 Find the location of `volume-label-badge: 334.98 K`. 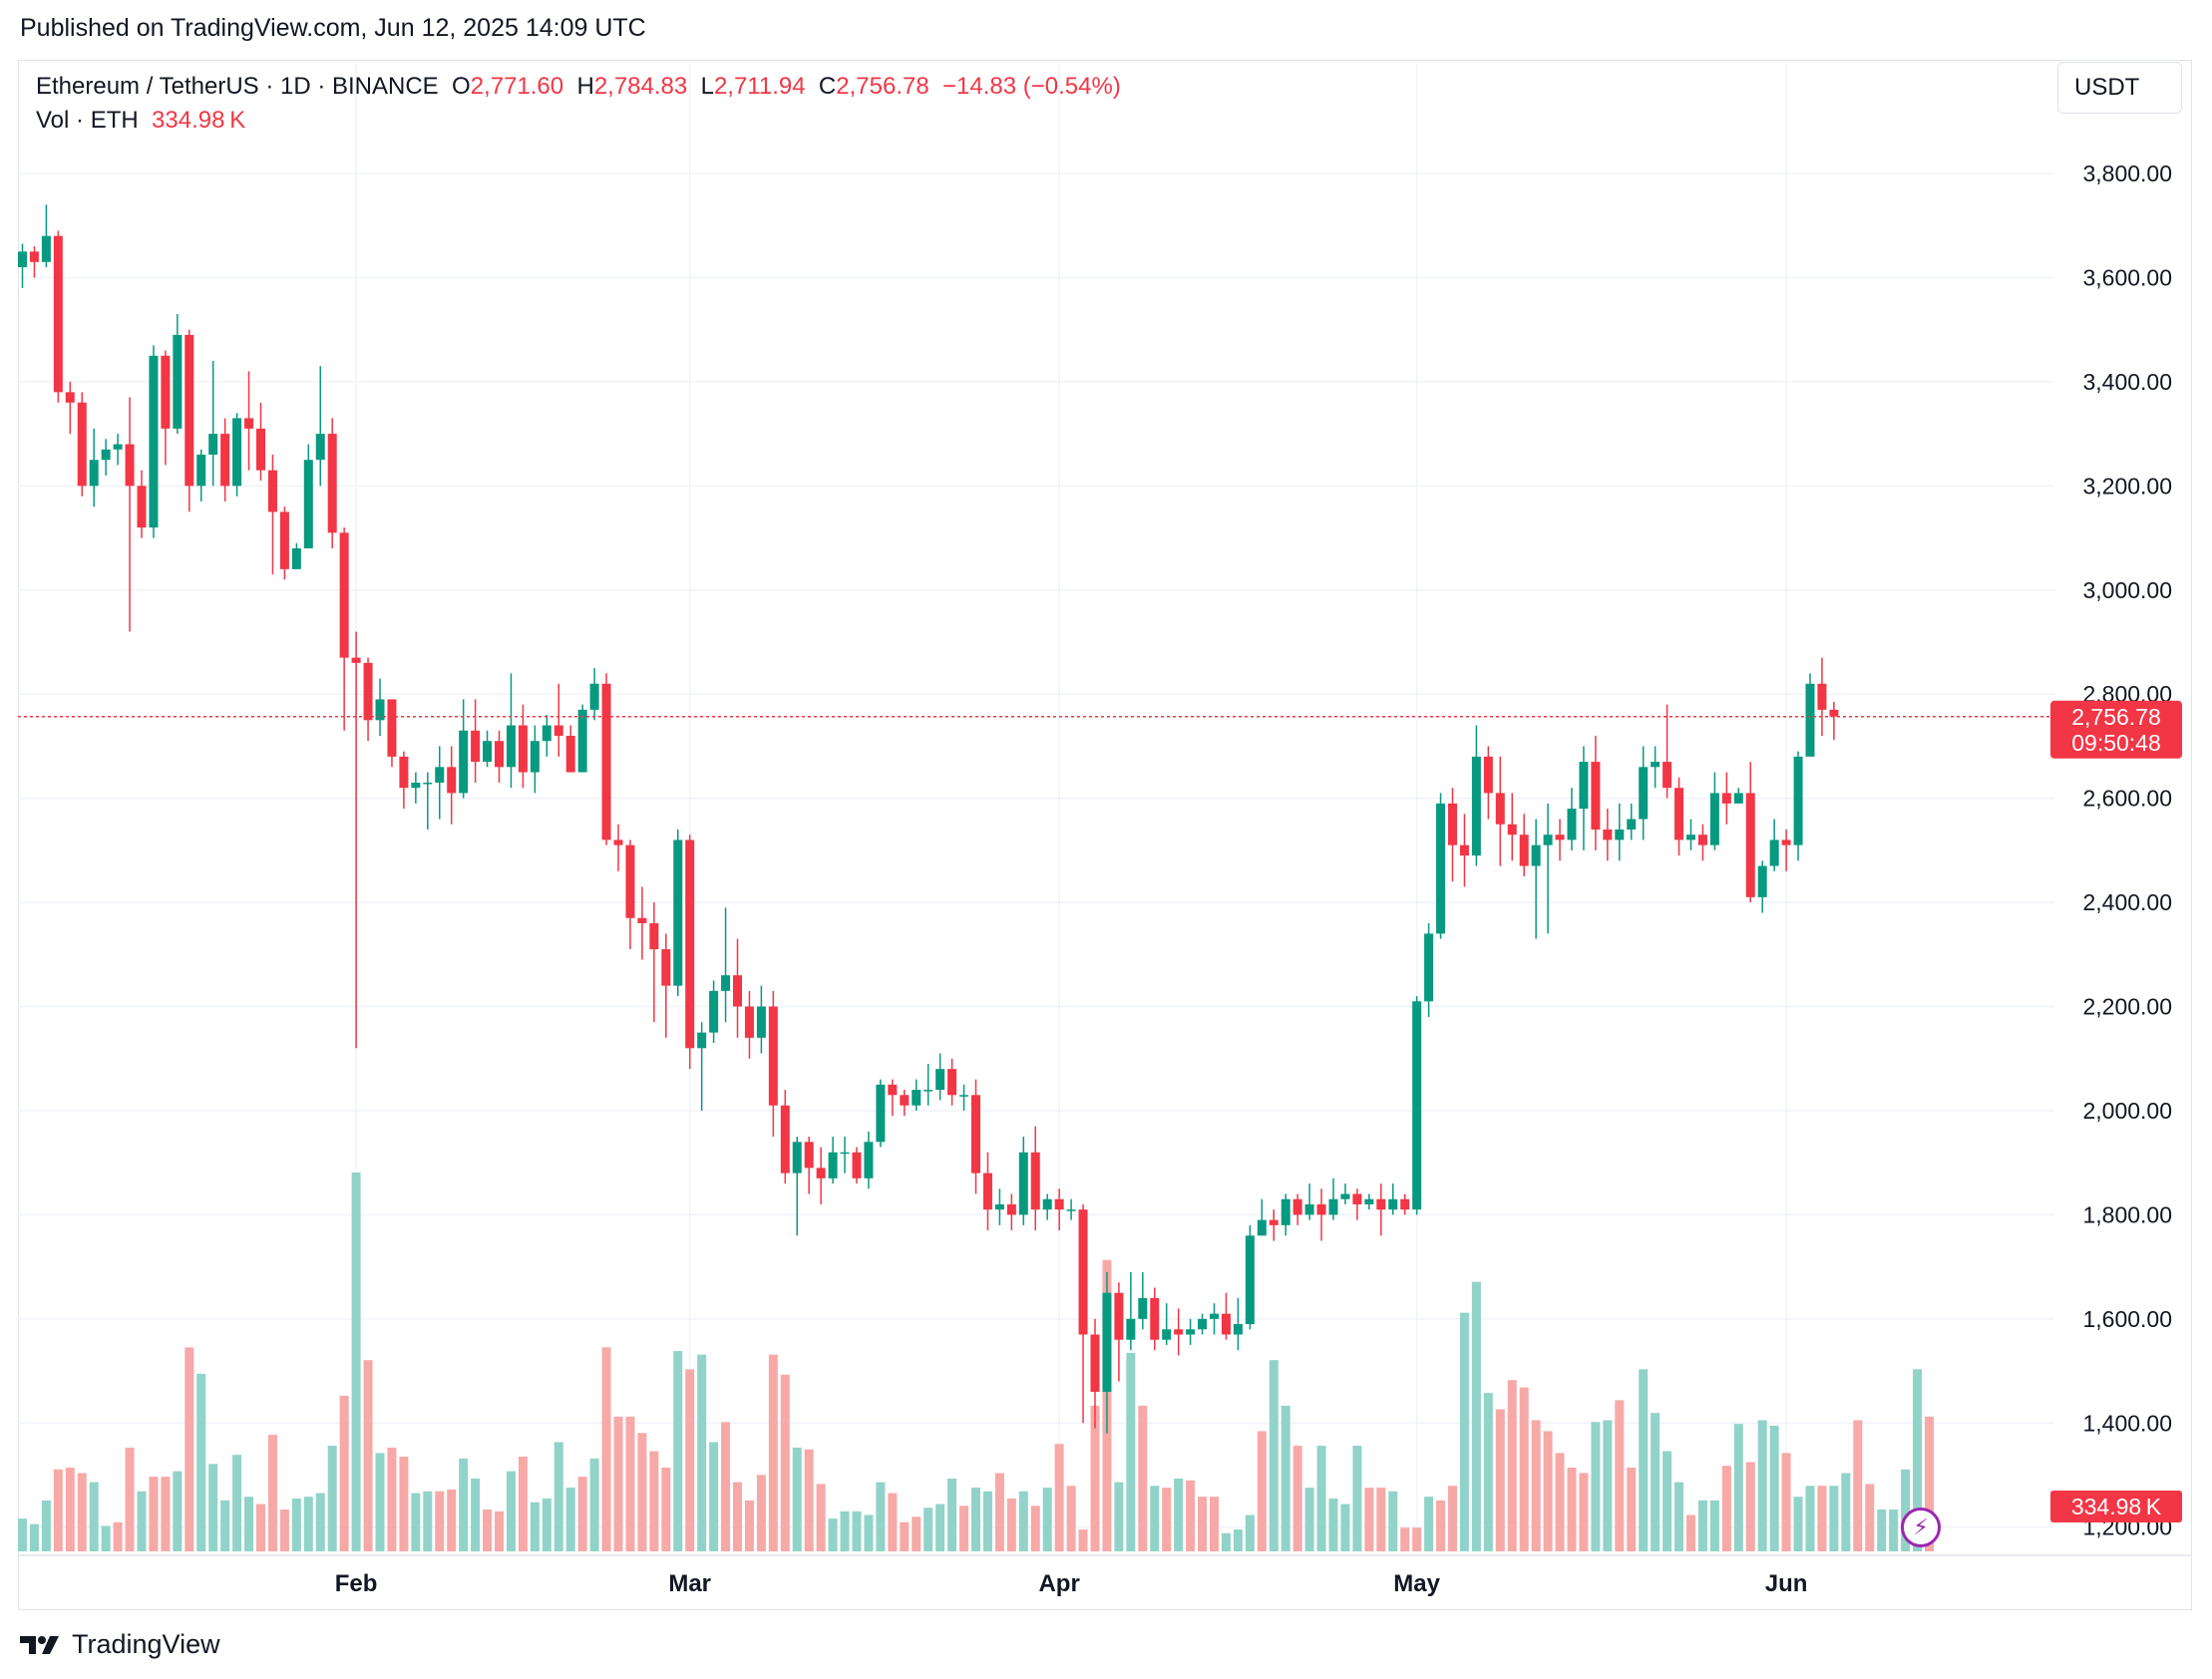

volume-label-badge: 334.98 K is located at coordinates (2116, 1506).